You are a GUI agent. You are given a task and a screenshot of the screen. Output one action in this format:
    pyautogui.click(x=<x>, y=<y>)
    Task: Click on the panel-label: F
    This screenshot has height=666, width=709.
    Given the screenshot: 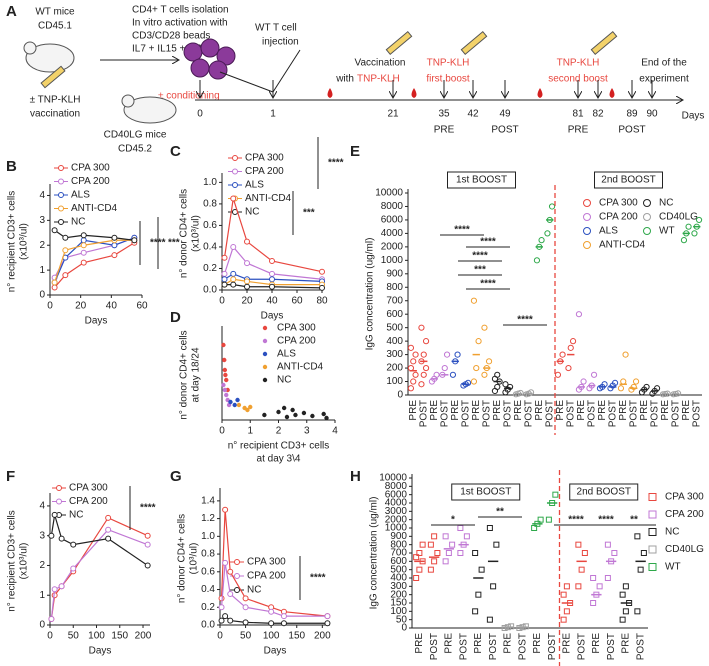 What is the action you would take?
    pyautogui.click(x=10, y=476)
    